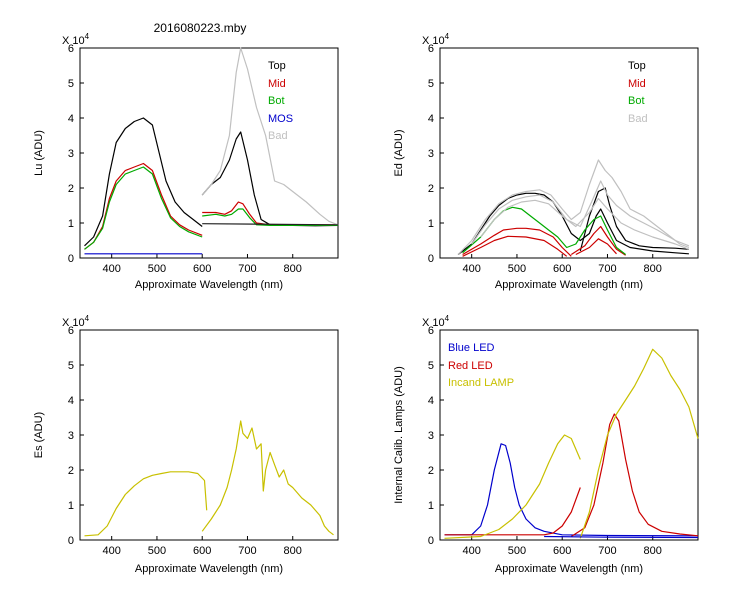  I want to click on plot-frame-ed, so click(569, 153).